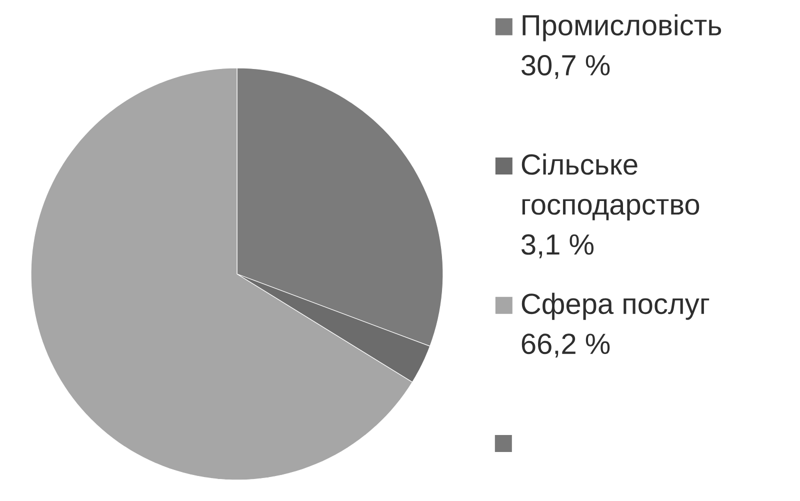 The image size is (800, 501). Describe the element at coordinates (616, 325) in the screenshot. I see `legend-label: Сфера послуг 66,2 %` at that location.